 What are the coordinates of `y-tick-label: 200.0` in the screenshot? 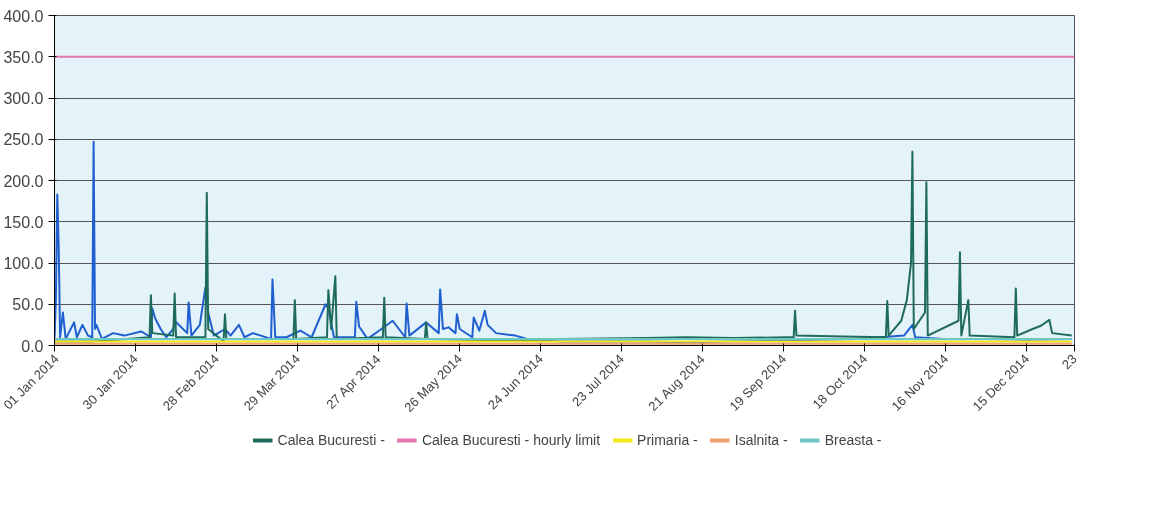 It's located at (23, 181).